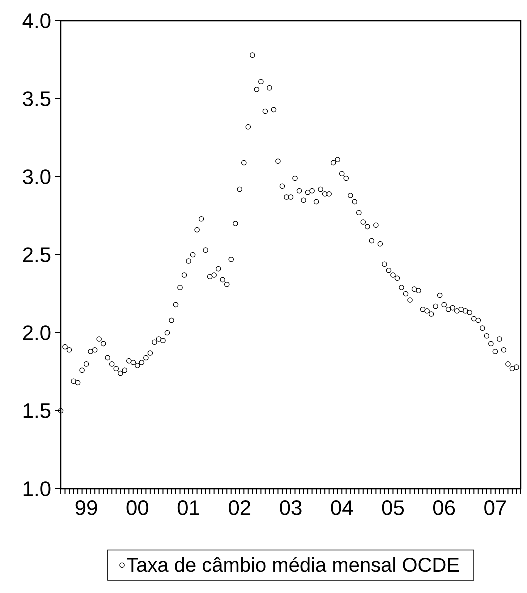 The image size is (527, 593). Describe the element at coordinates (189, 508) in the screenshot. I see `x-tick-label: 01` at that location.